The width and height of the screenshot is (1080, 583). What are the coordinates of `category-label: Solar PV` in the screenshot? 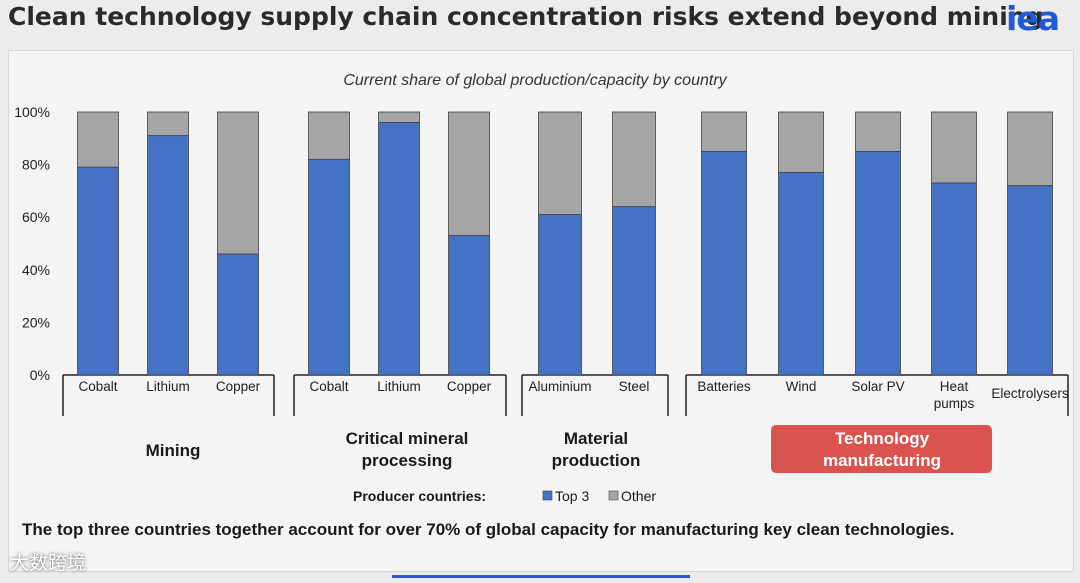 It's located at (877, 386).